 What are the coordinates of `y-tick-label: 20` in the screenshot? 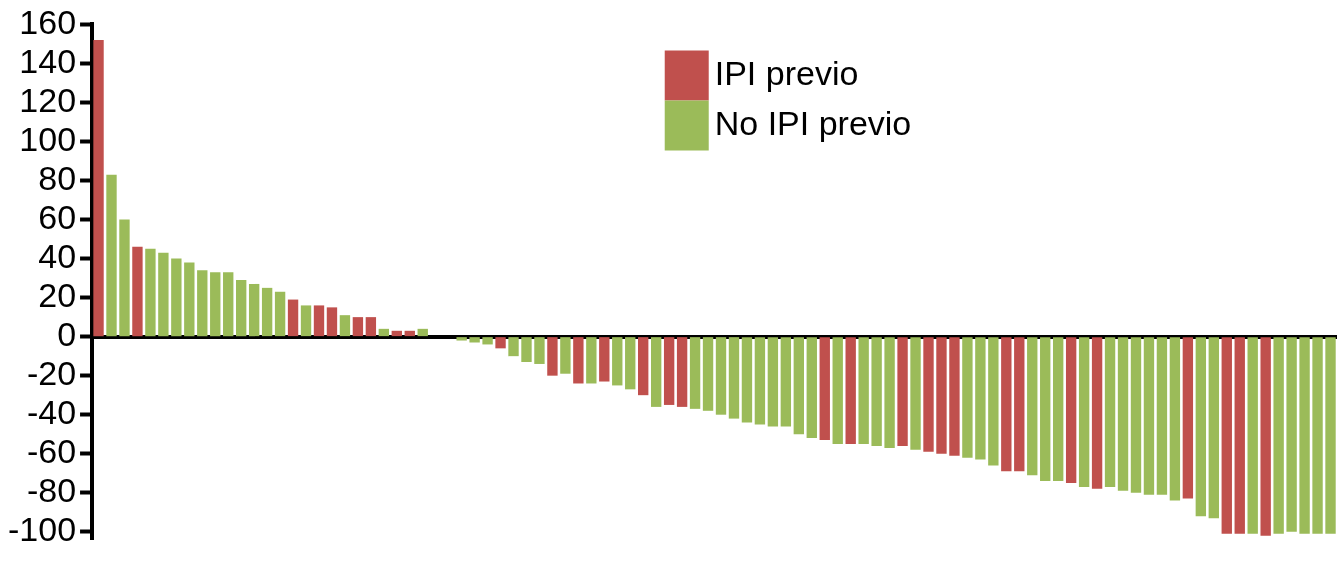 It's located at (57, 294).